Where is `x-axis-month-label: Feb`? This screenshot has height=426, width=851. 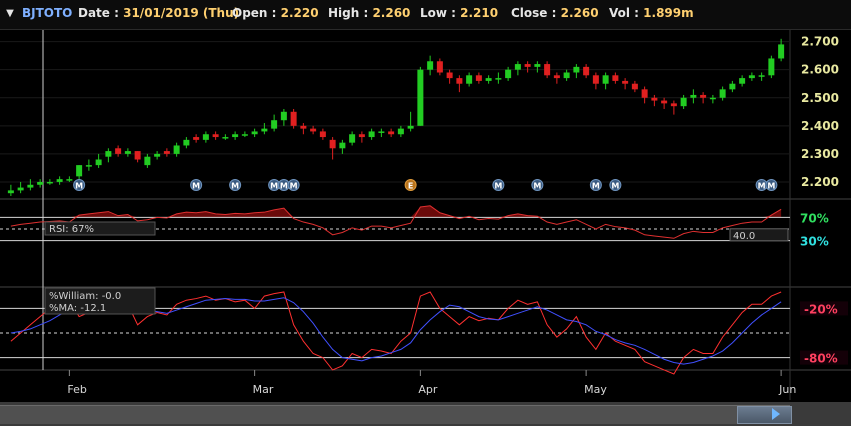 x-axis-month-label: Feb is located at coordinates (76, 389).